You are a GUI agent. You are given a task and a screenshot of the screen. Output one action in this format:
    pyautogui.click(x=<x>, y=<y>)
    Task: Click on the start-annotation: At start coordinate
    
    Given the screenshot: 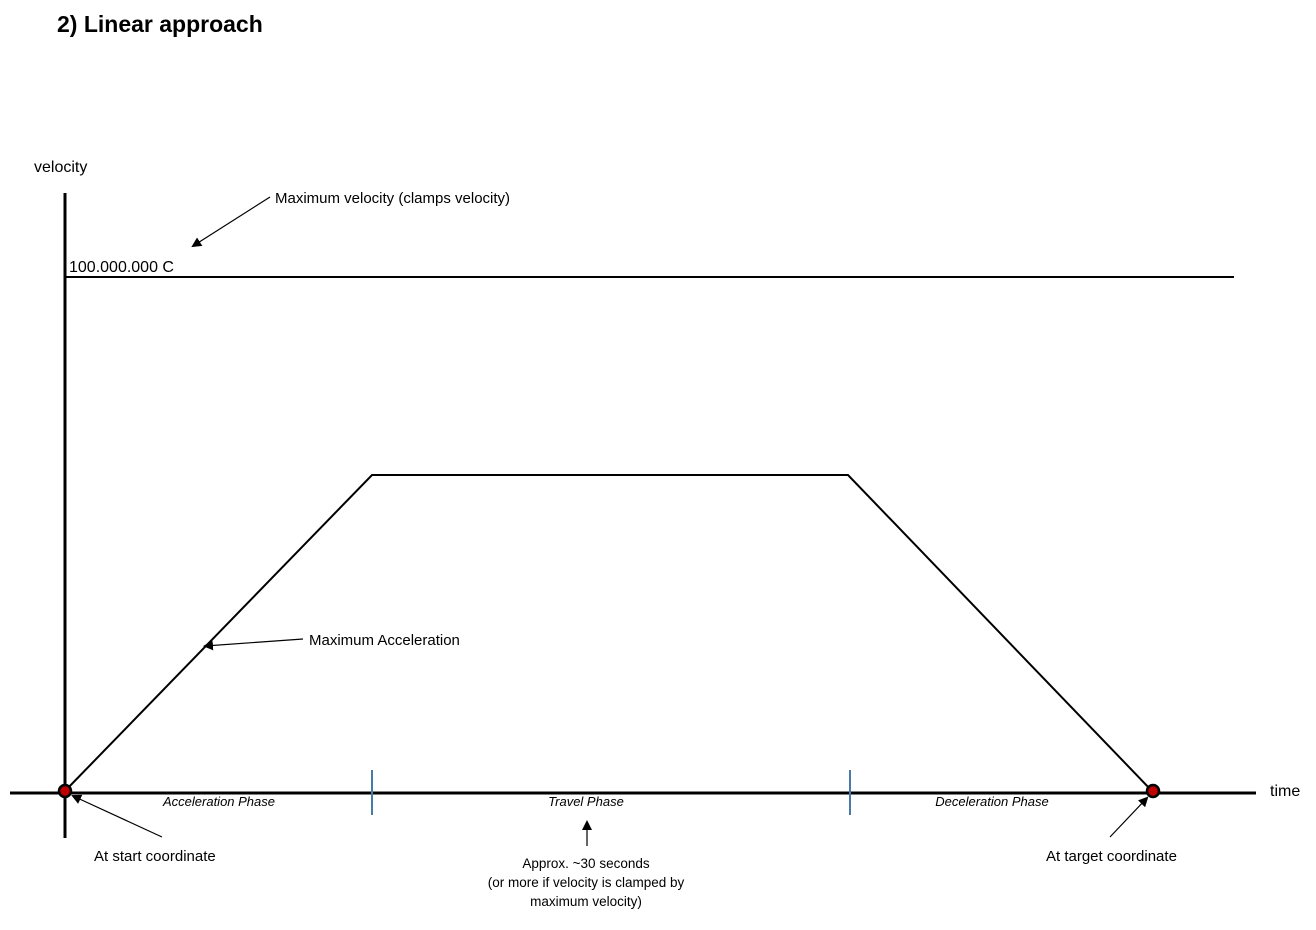 What is the action you would take?
    pyautogui.click(x=155, y=856)
    